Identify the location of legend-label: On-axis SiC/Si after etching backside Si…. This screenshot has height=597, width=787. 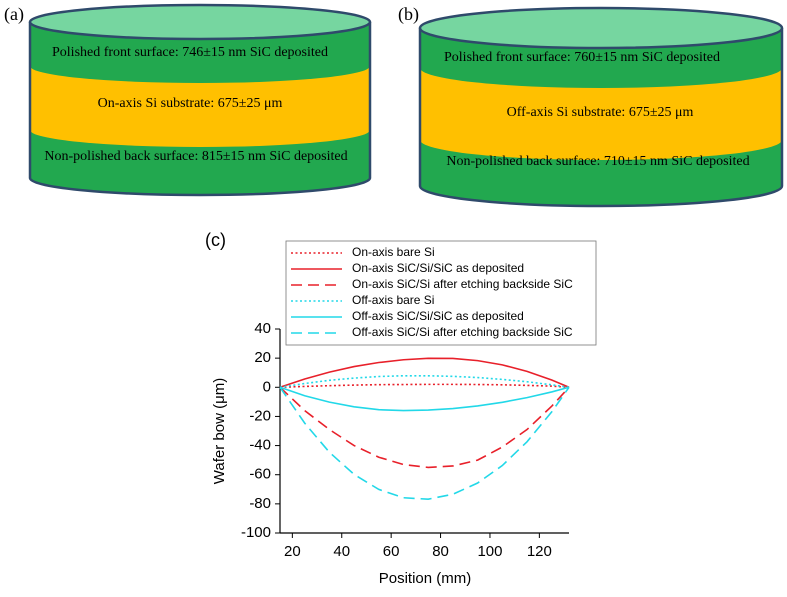
(462, 284).